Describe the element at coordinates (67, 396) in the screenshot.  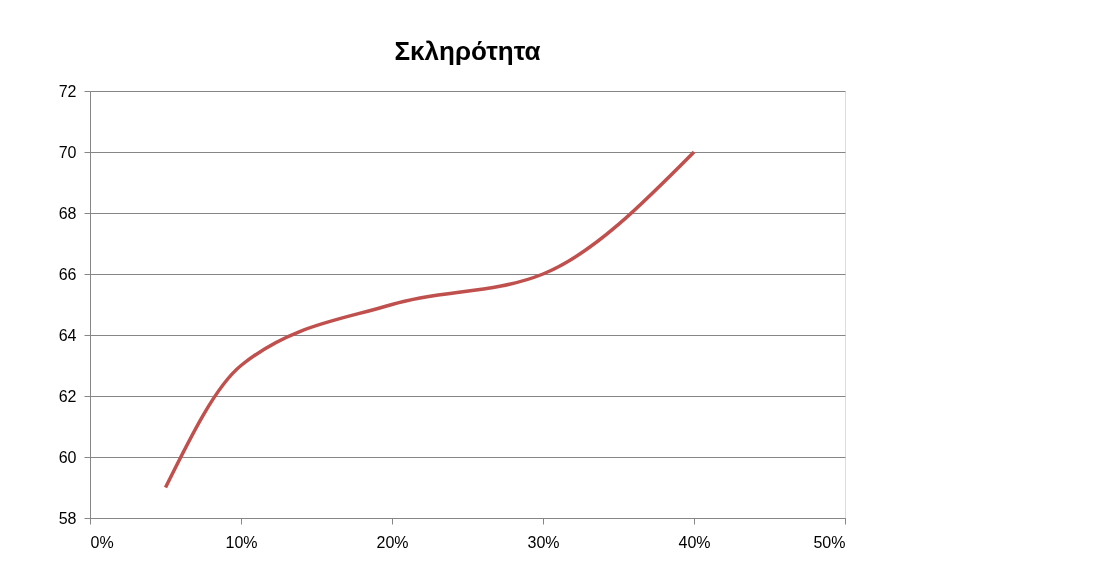
I see `y-tick-label: 62` at that location.